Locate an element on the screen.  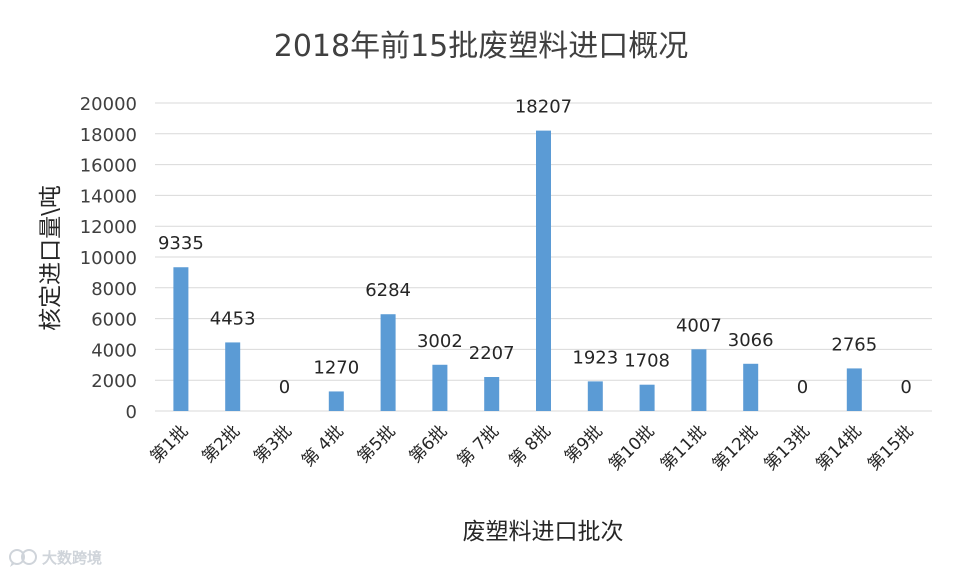
data-label: 1923 is located at coordinates (595, 357).